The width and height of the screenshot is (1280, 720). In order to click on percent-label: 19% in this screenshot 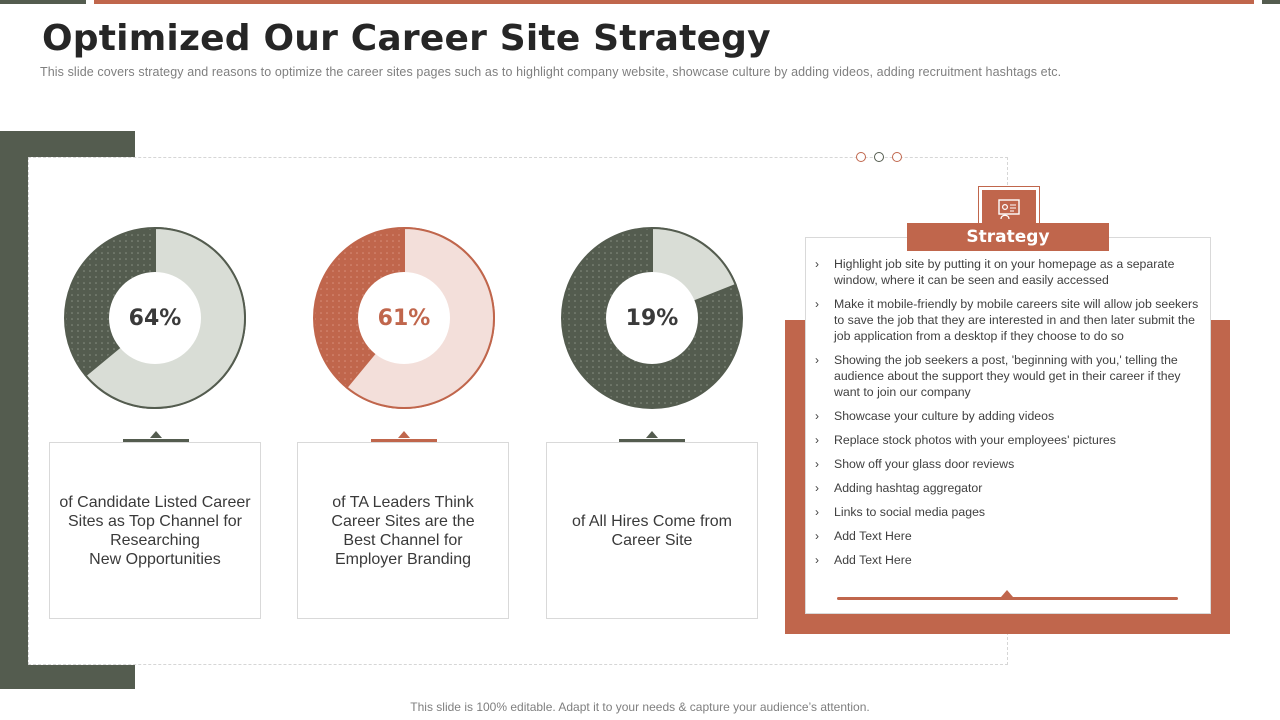, I will do `click(652, 318)`.